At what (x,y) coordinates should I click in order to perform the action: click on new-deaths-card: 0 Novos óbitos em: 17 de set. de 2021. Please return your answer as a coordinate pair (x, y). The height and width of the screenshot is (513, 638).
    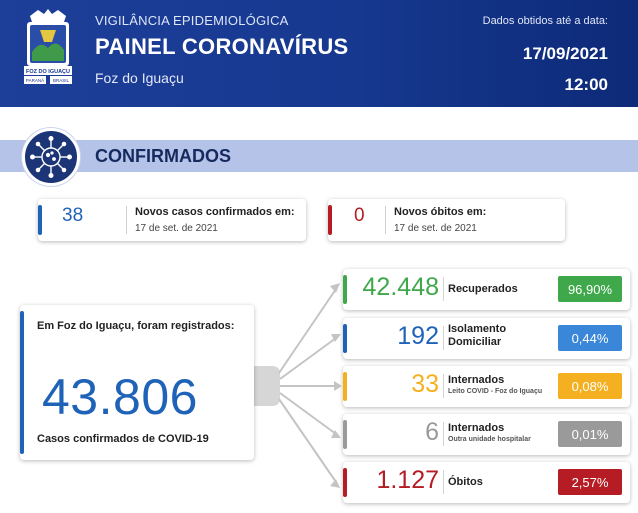
    Looking at the image, I should click on (446, 220).